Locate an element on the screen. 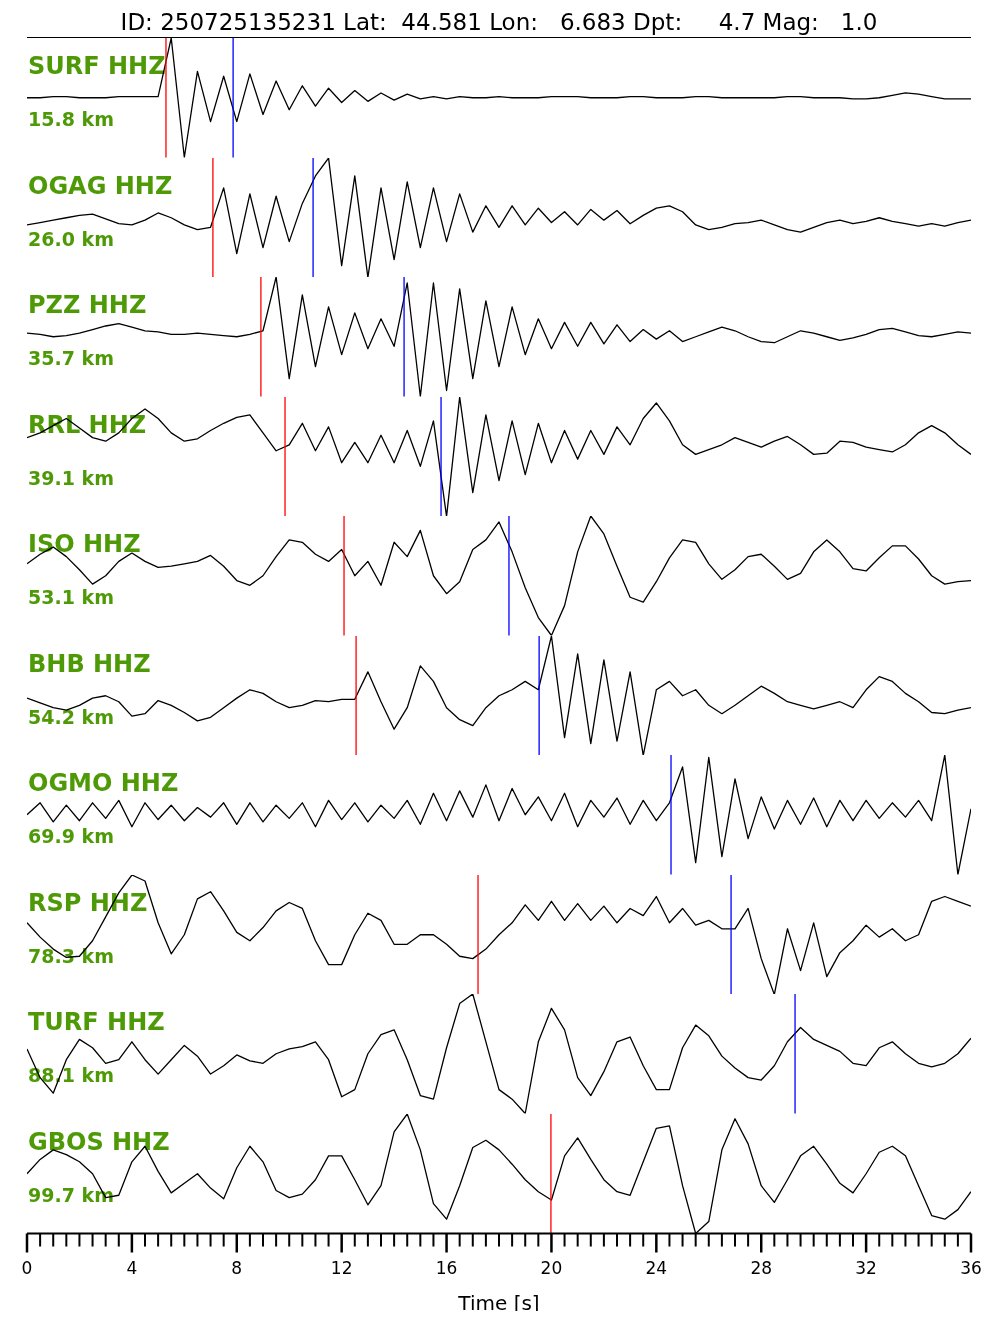 The height and width of the screenshot is (1333, 1000). x-tick-label: 36 is located at coordinates (971, 1267).